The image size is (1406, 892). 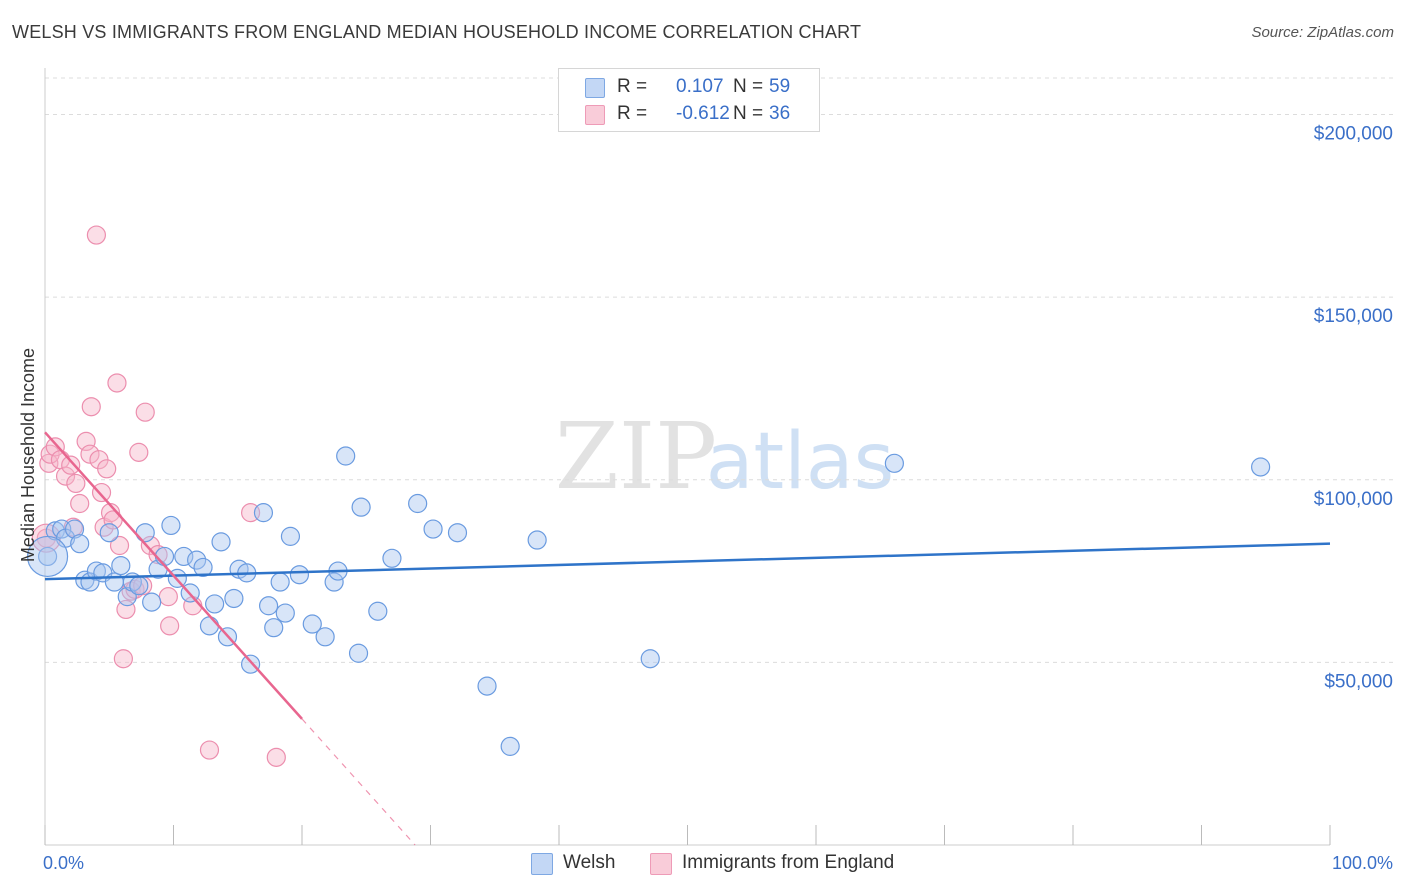 I want to click on legend-n-value: 59, so click(x=780, y=86).